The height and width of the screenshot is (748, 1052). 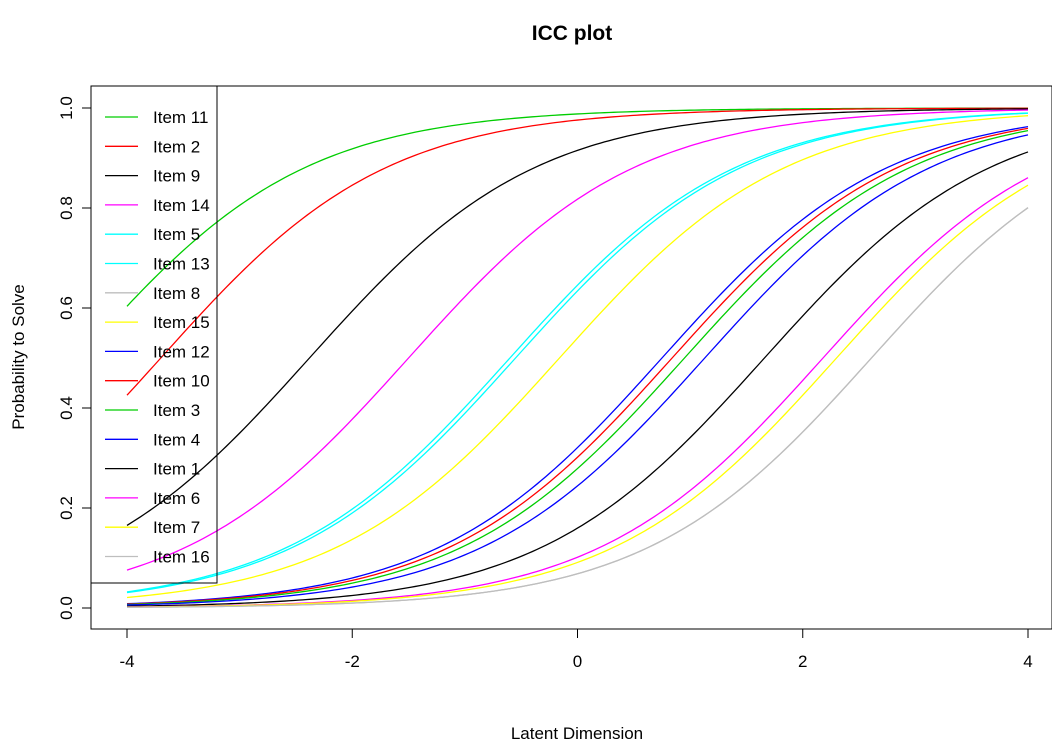 What do you see at coordinates (66, 508) in the screenshot?
I see `y-tick-label: 0.2` at bounding box center [66, 508].